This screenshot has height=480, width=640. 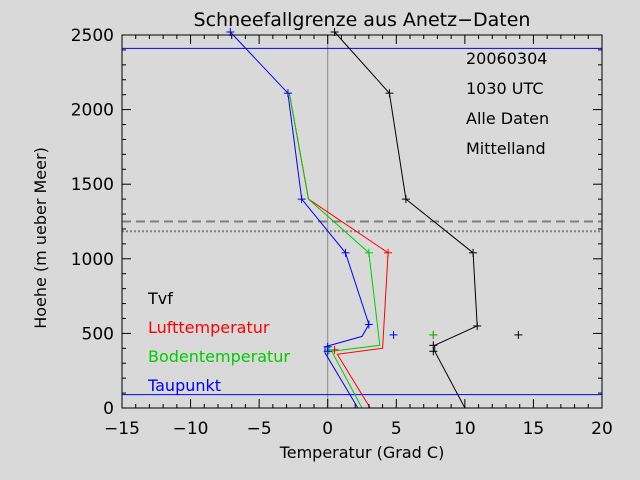 What do you see at coordinates (602, 429) in the screenshot?
I see `x-tick-label: 20` at bounding box center [602, 429].